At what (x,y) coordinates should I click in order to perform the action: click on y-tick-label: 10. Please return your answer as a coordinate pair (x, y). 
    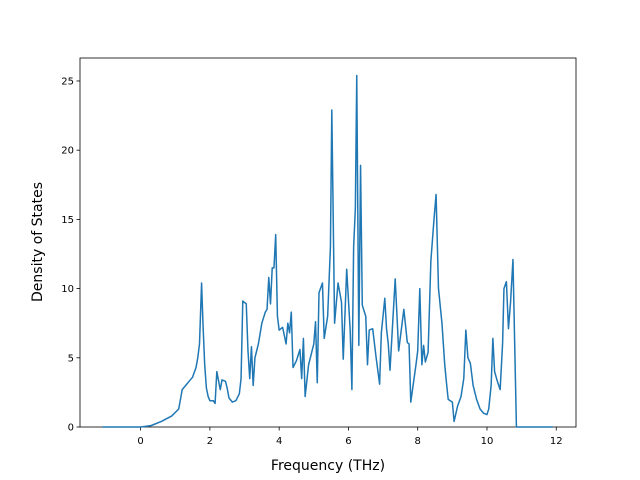
    Looking at the image, I should click on (67, 289).